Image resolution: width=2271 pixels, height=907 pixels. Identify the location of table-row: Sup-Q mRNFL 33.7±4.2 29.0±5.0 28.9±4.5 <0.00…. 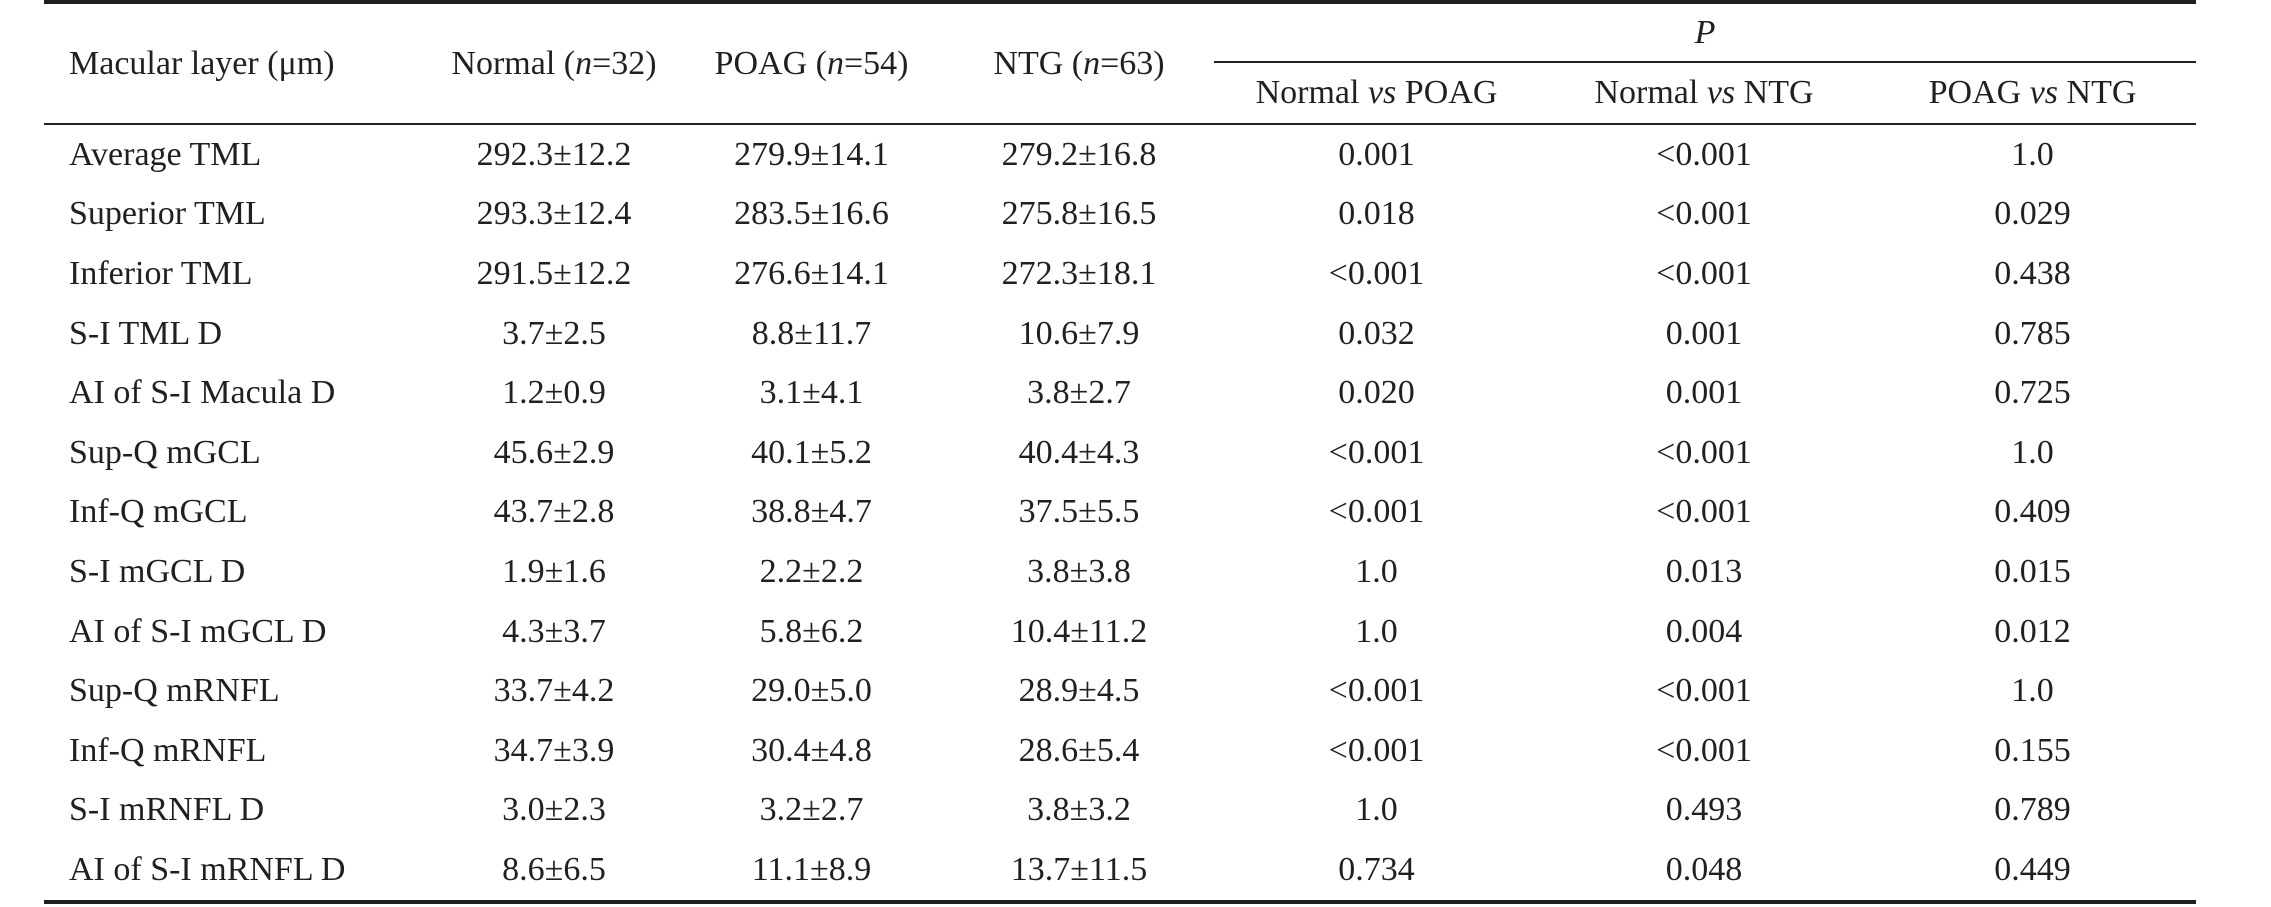
(1120, 691).